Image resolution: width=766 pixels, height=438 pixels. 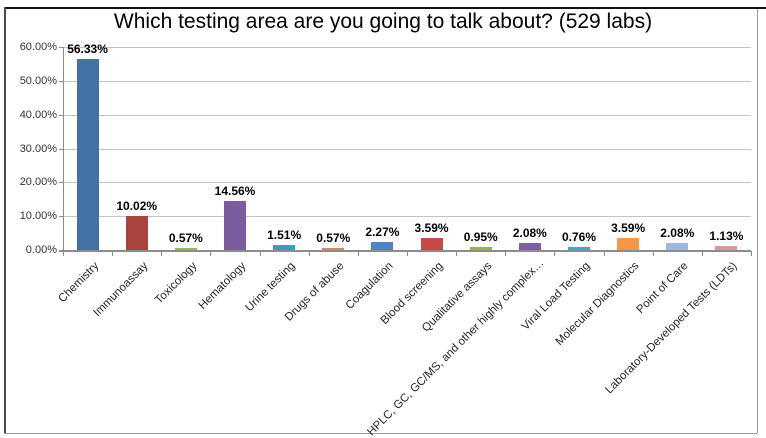 What do you see at coordinates (677, 246) in the screenshot?
I see `bar-point-of-care` at bounding box center [677, 246].